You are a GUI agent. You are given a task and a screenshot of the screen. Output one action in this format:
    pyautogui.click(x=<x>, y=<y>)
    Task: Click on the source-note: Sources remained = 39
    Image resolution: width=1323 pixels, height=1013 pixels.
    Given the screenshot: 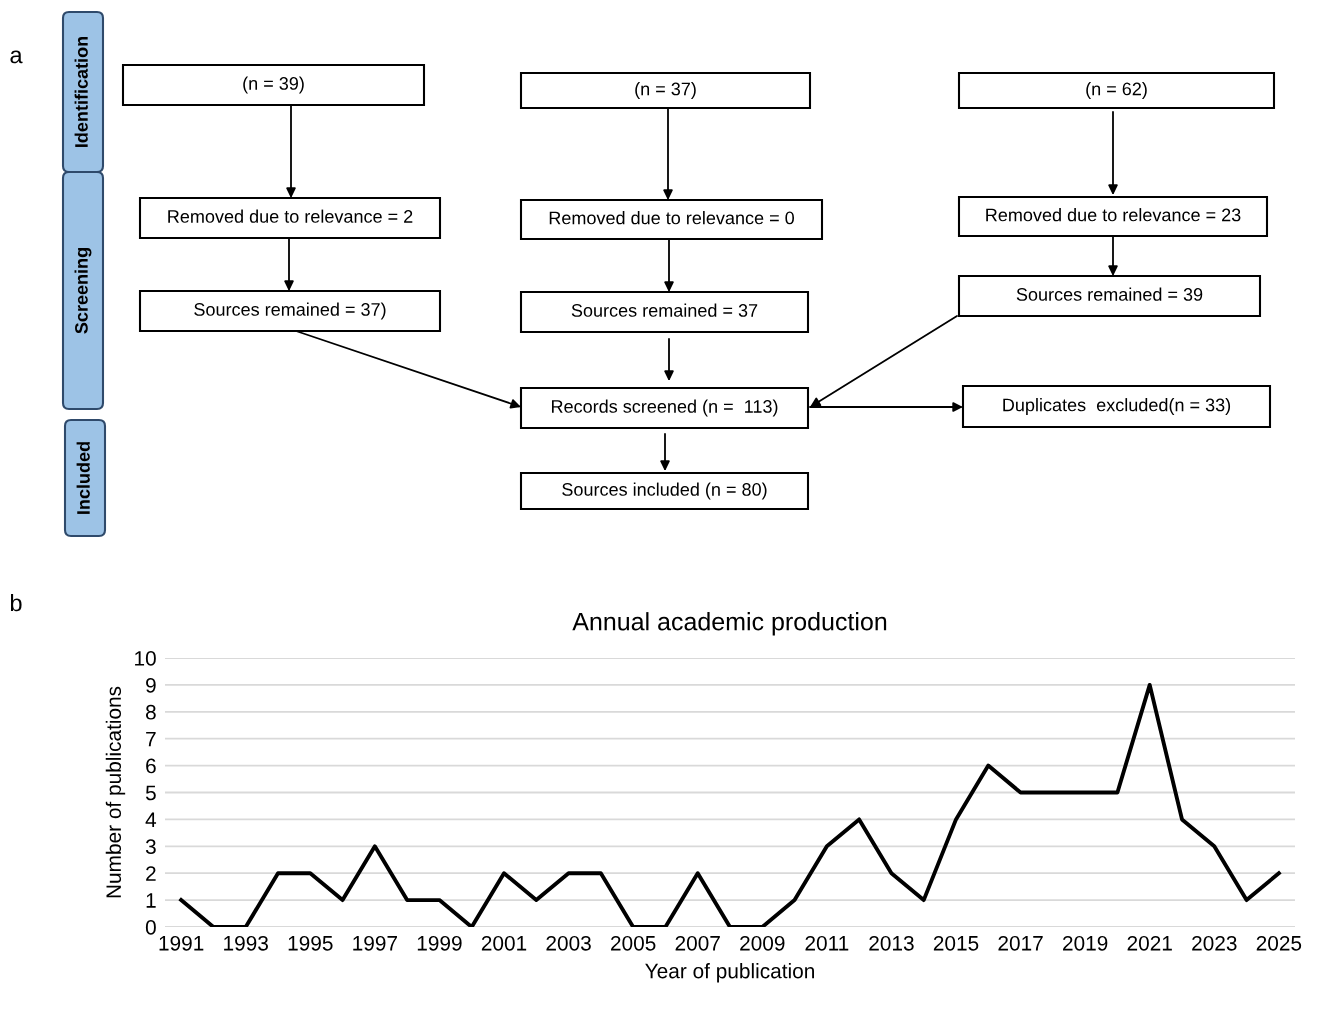 What is the action you would take?
    pyautogui.click(x=1109, y=294)
    